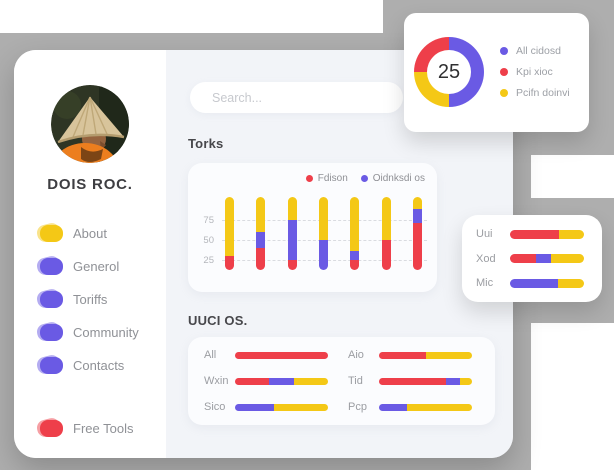 This screenshot has width=614, height=470. I want to click on bar-row-label: Pcp, so click(357, 407).